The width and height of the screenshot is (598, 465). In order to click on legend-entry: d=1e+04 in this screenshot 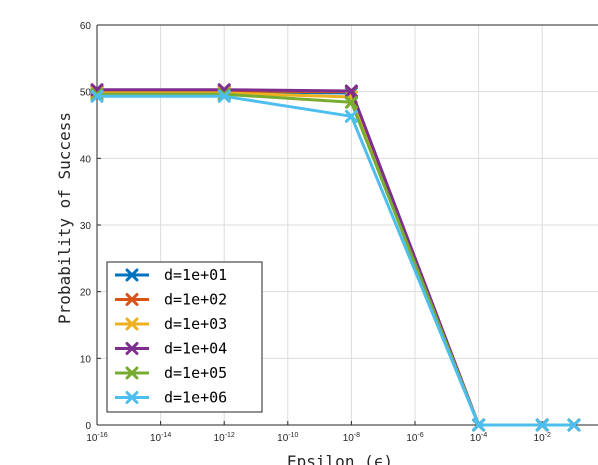, I will do `click(171, 349)`.